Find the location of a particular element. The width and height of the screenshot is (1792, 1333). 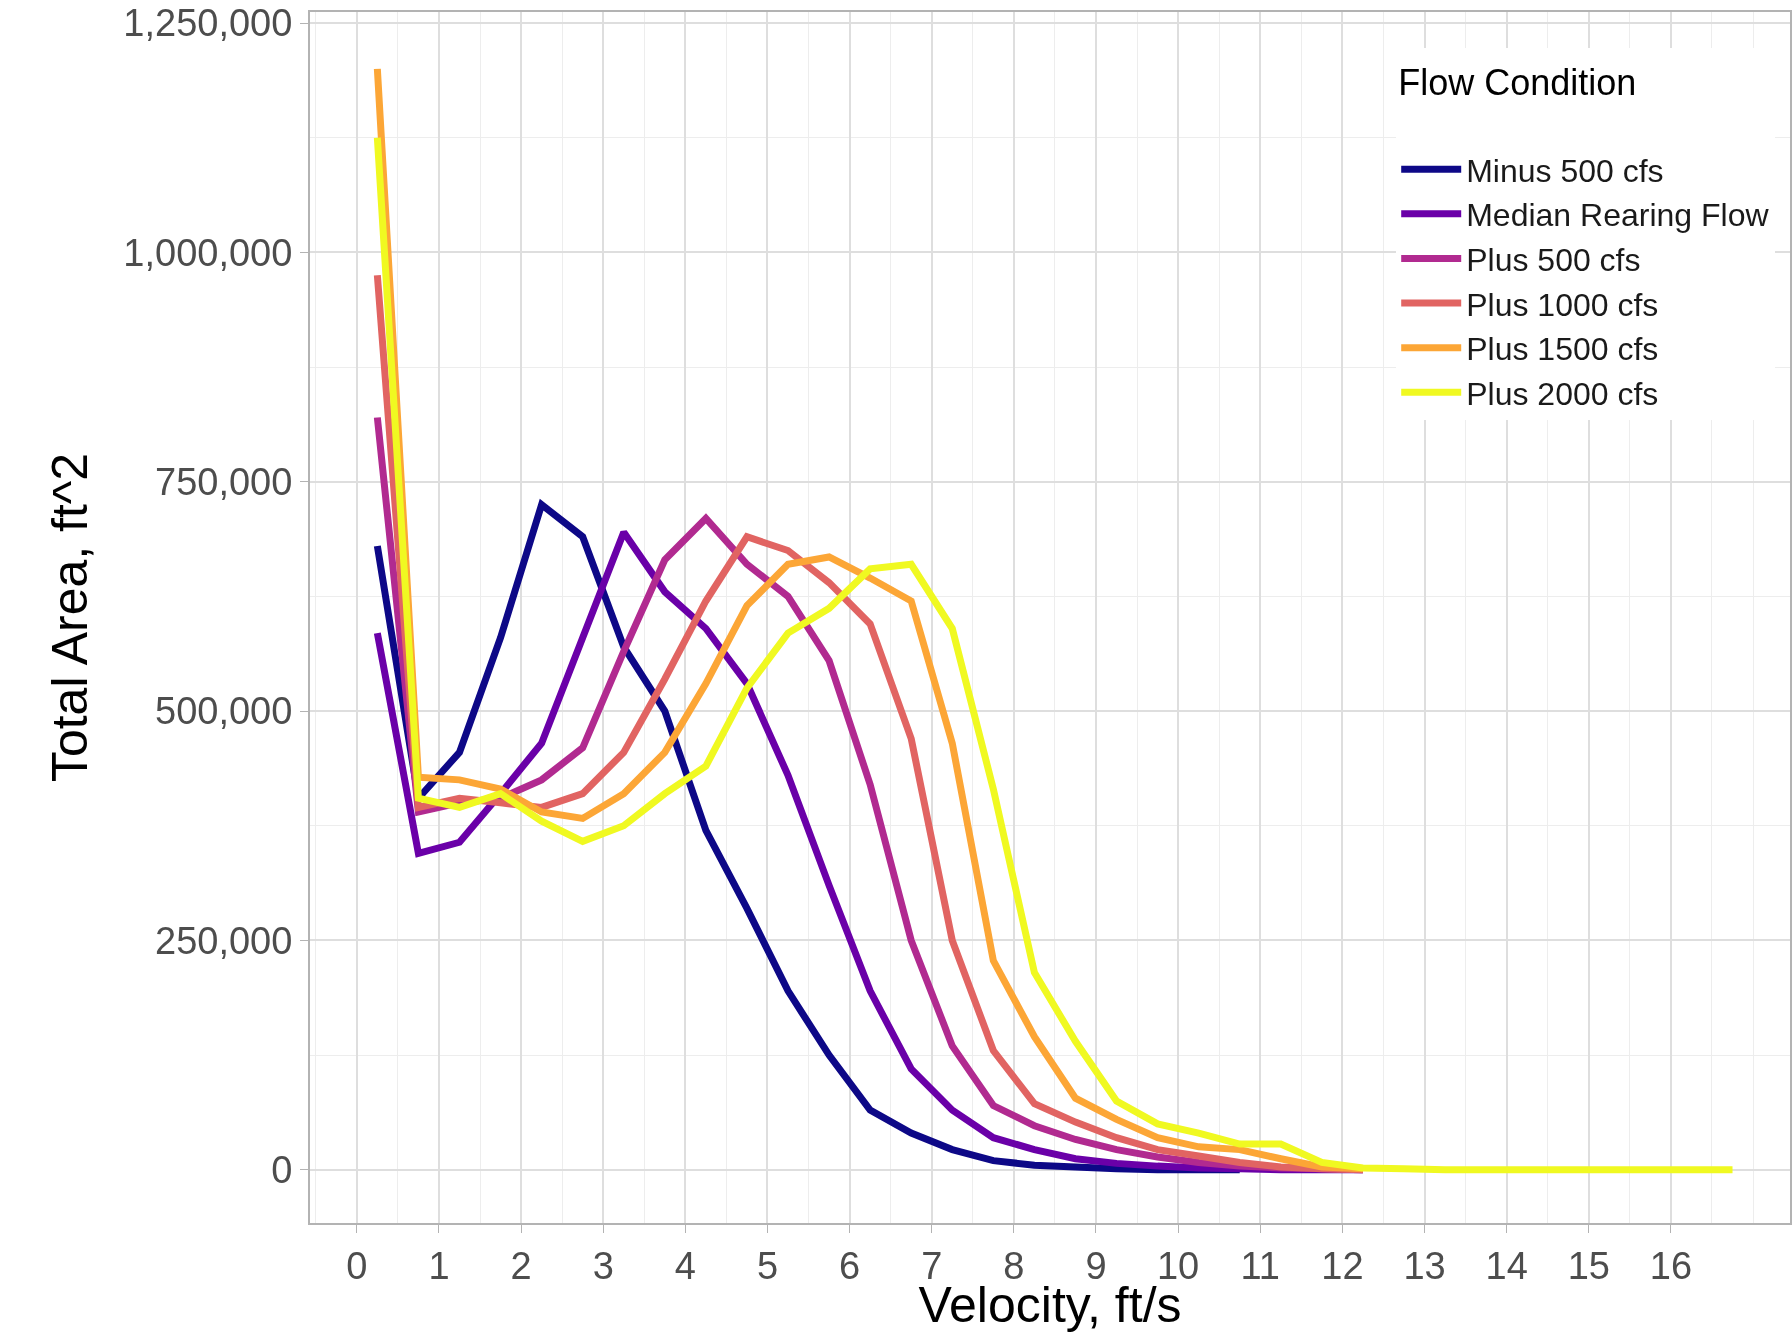

x-tick-label: 5 is located at coordinates (767, 1265).